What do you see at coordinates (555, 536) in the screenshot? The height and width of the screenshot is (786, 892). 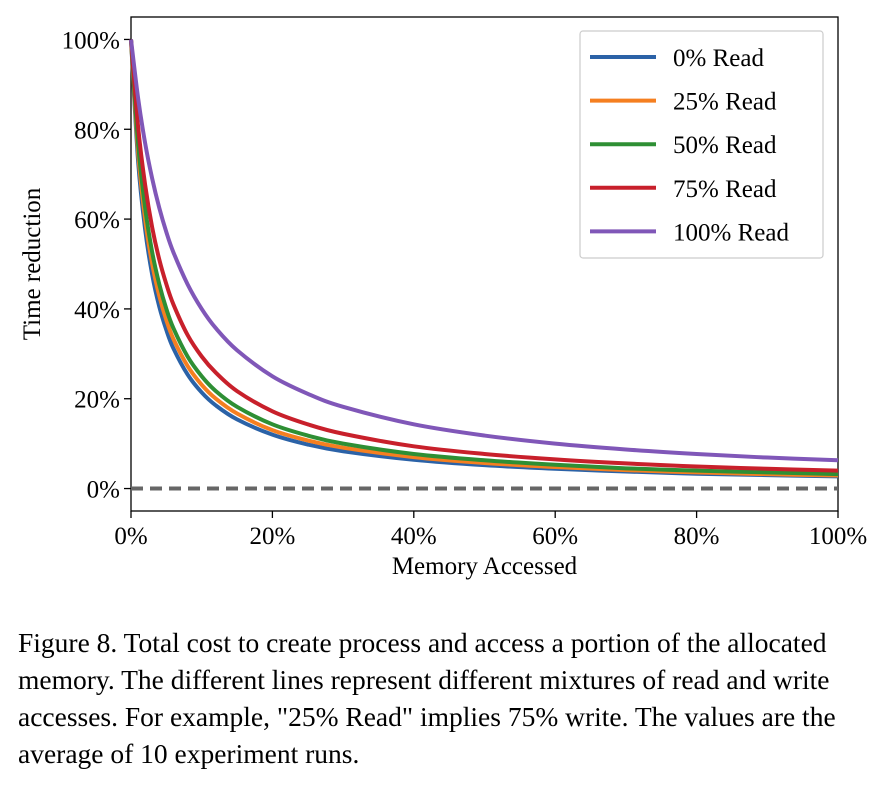 I see `x-tick-label: 60%` at bounding box center [555, 536].